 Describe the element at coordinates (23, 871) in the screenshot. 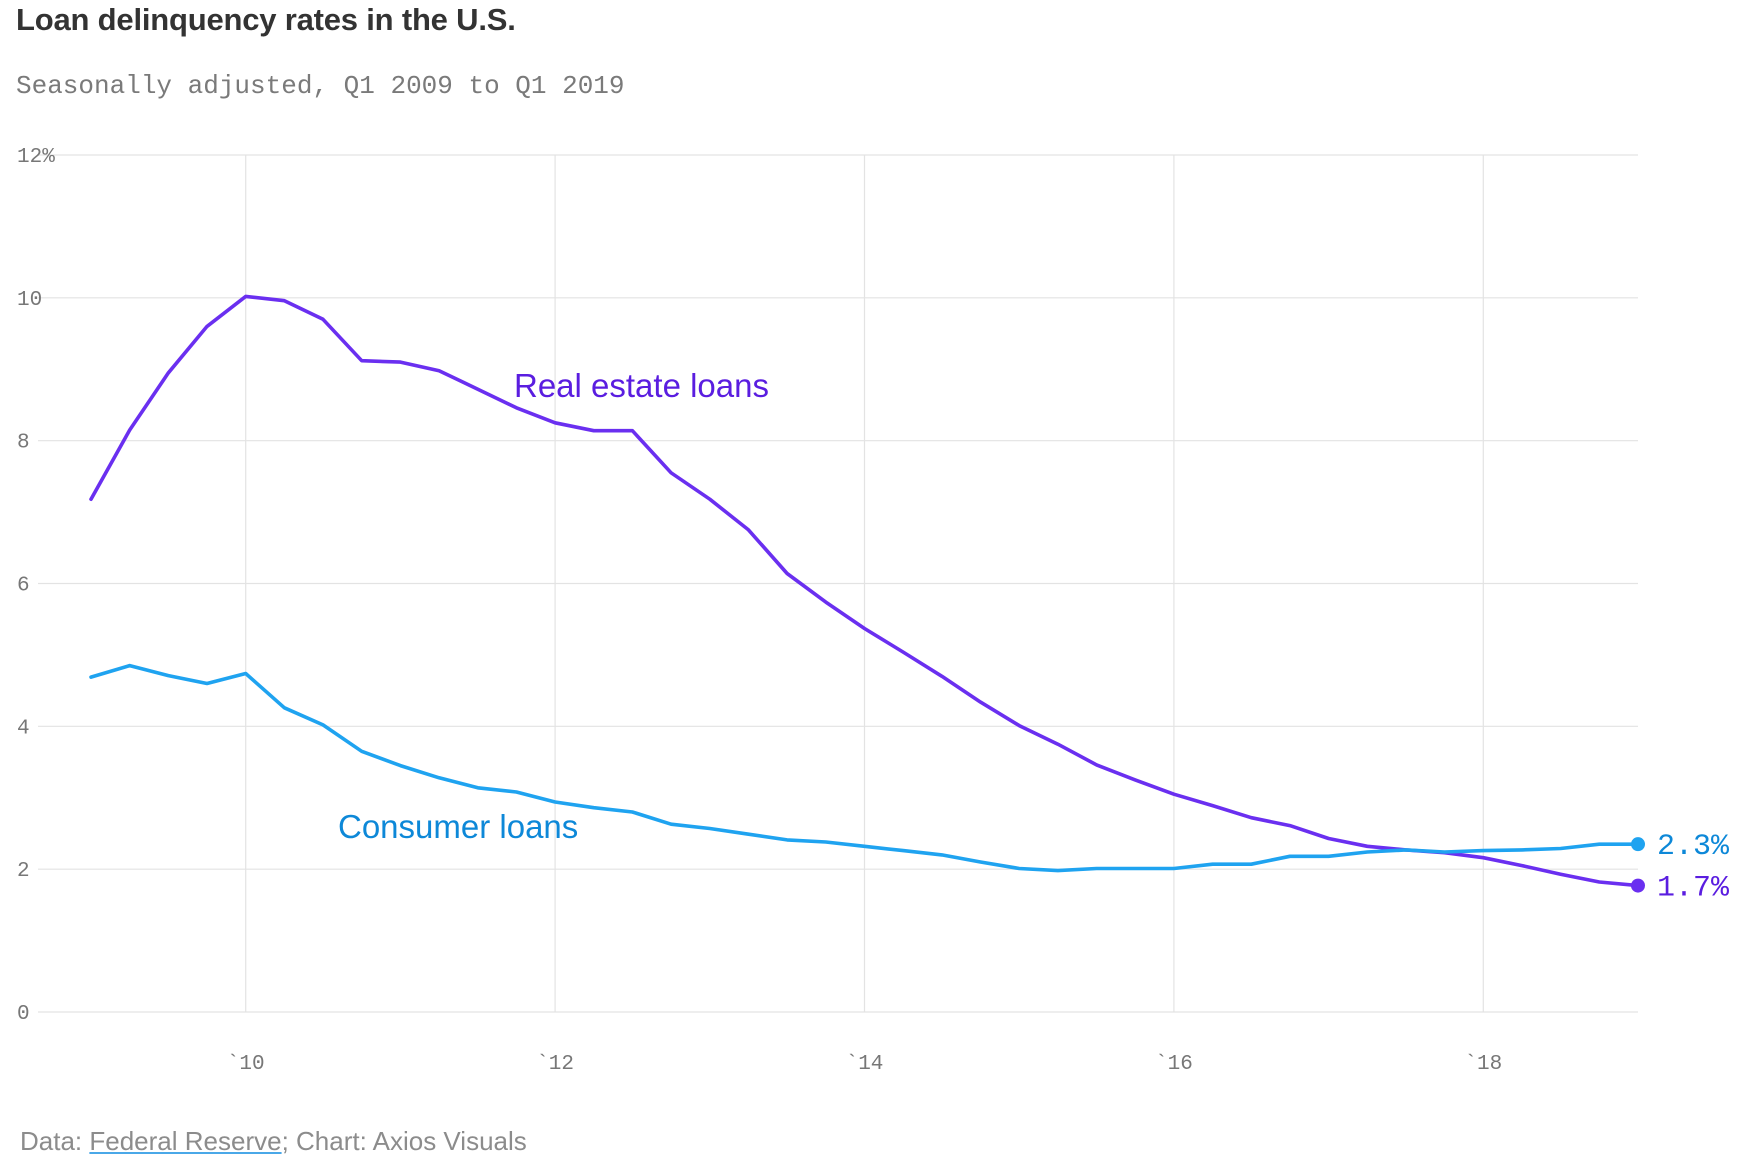

I see `y-tick-label: 2` at that location.